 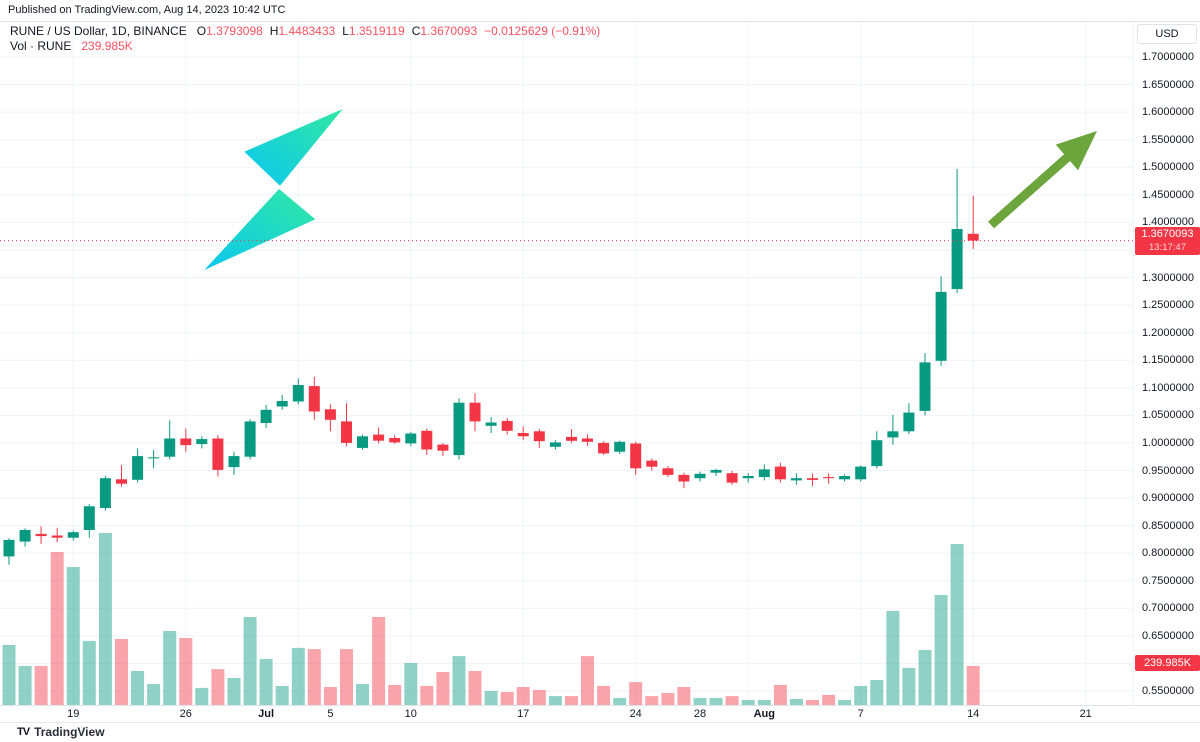 I want to click on volume-value: 239.985K, so click(x=107, y=46).